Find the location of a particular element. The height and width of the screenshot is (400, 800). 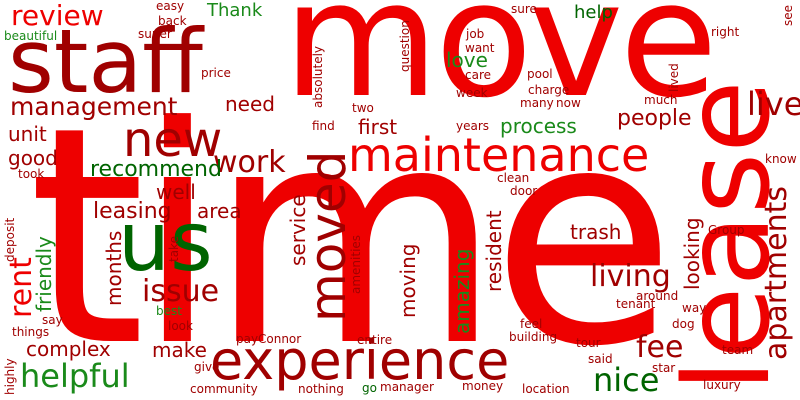

word-nothing: nothing is located at coordinates (321, 389).